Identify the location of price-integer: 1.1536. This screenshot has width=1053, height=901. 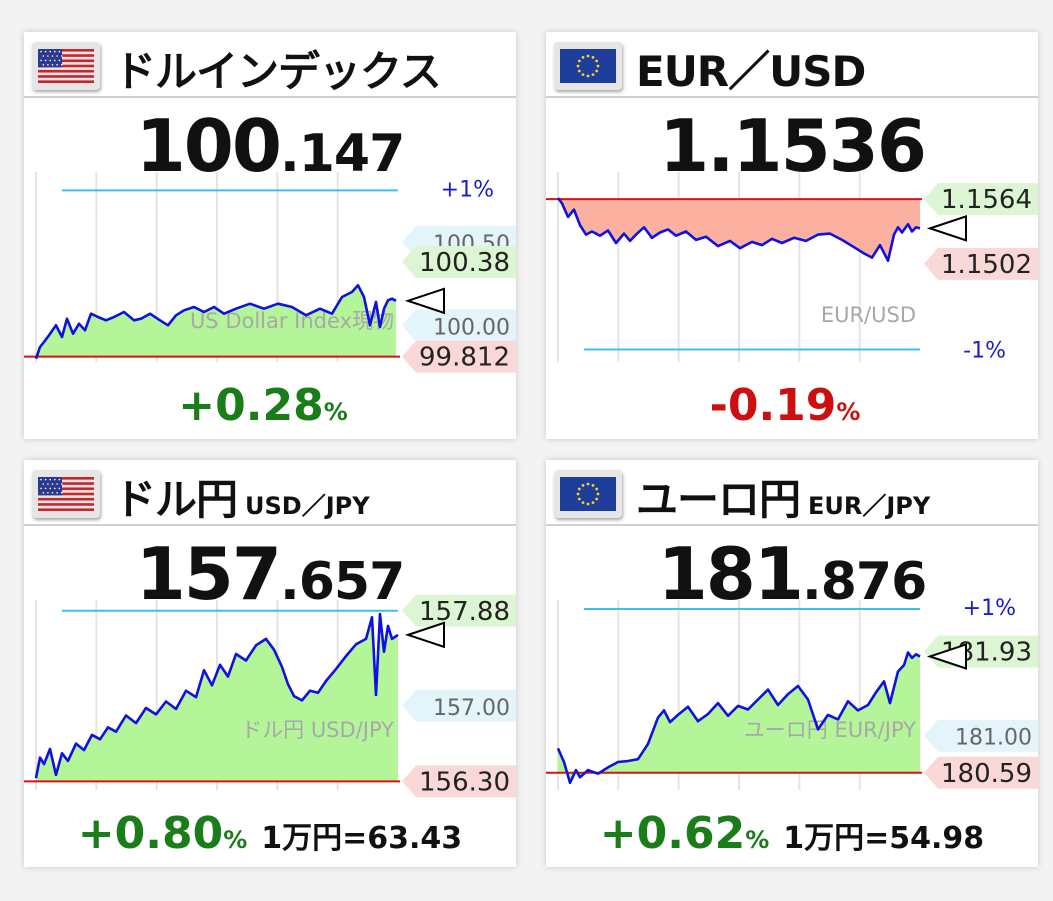
(793, 146).